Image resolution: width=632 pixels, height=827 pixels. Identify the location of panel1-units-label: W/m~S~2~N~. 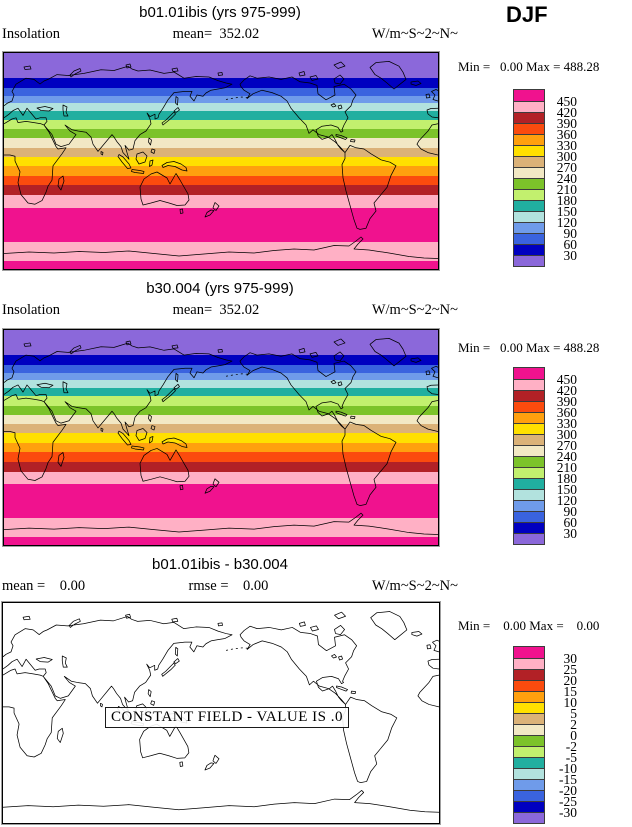
(414, 34).